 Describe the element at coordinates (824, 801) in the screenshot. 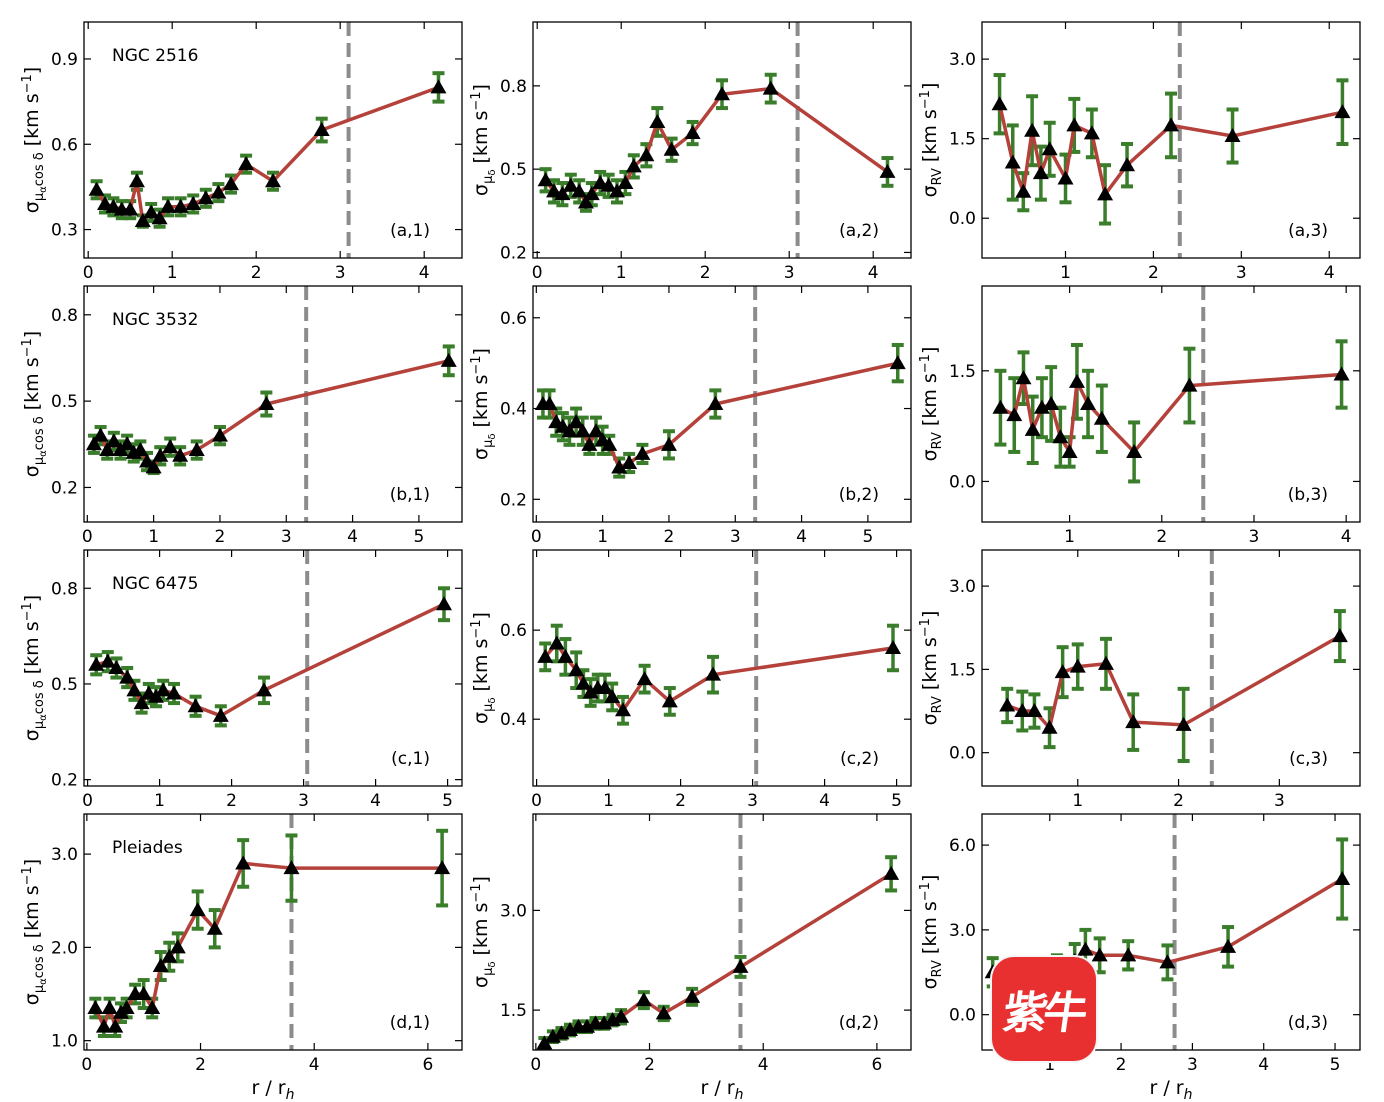

I see `x-tick-label: 4` at that location.